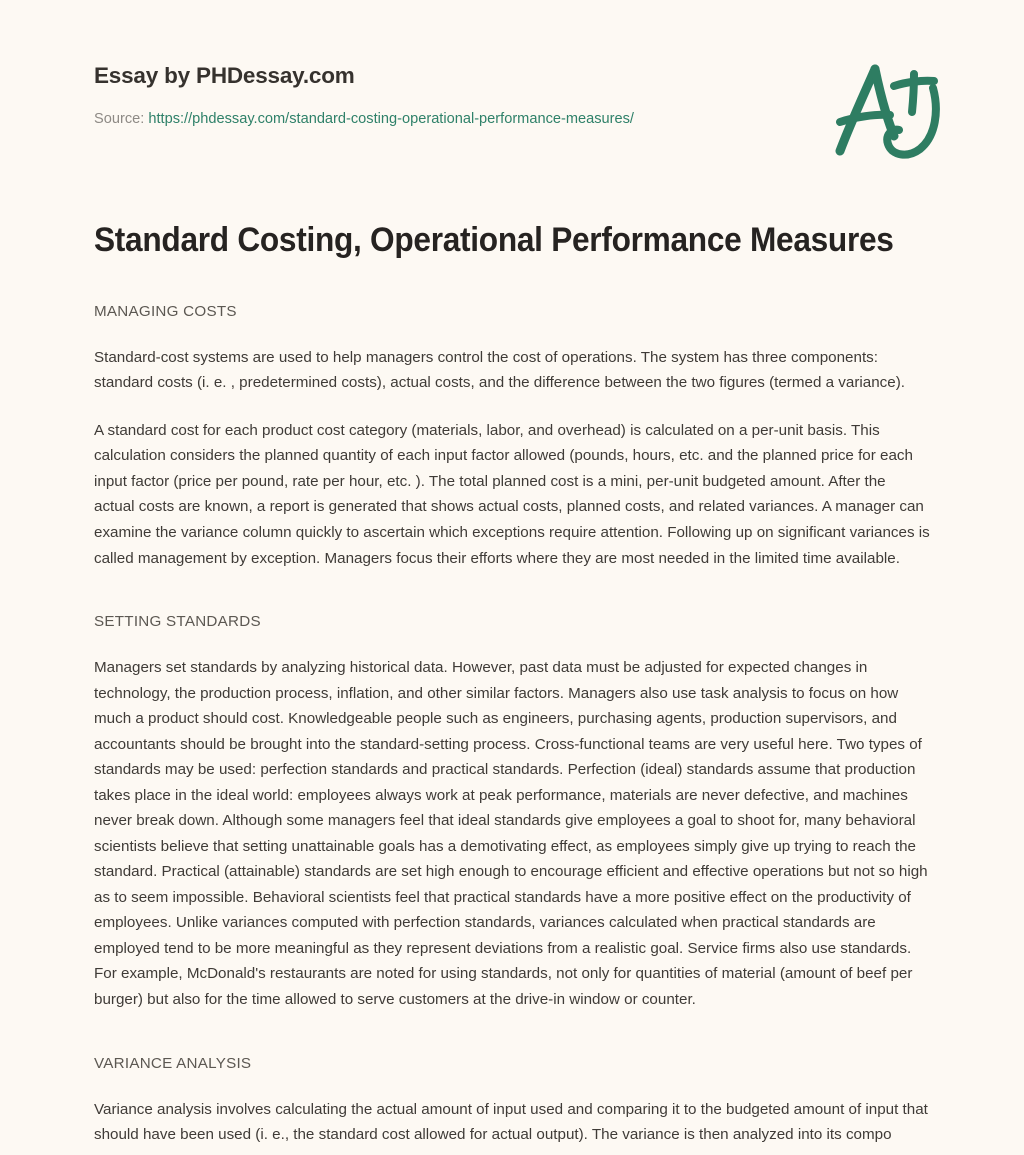  What do you see at coordinates (224, 75) in the screenshot?
I see `brand-title: Essay by PHDessay.com` at bounding box center [224, 75].